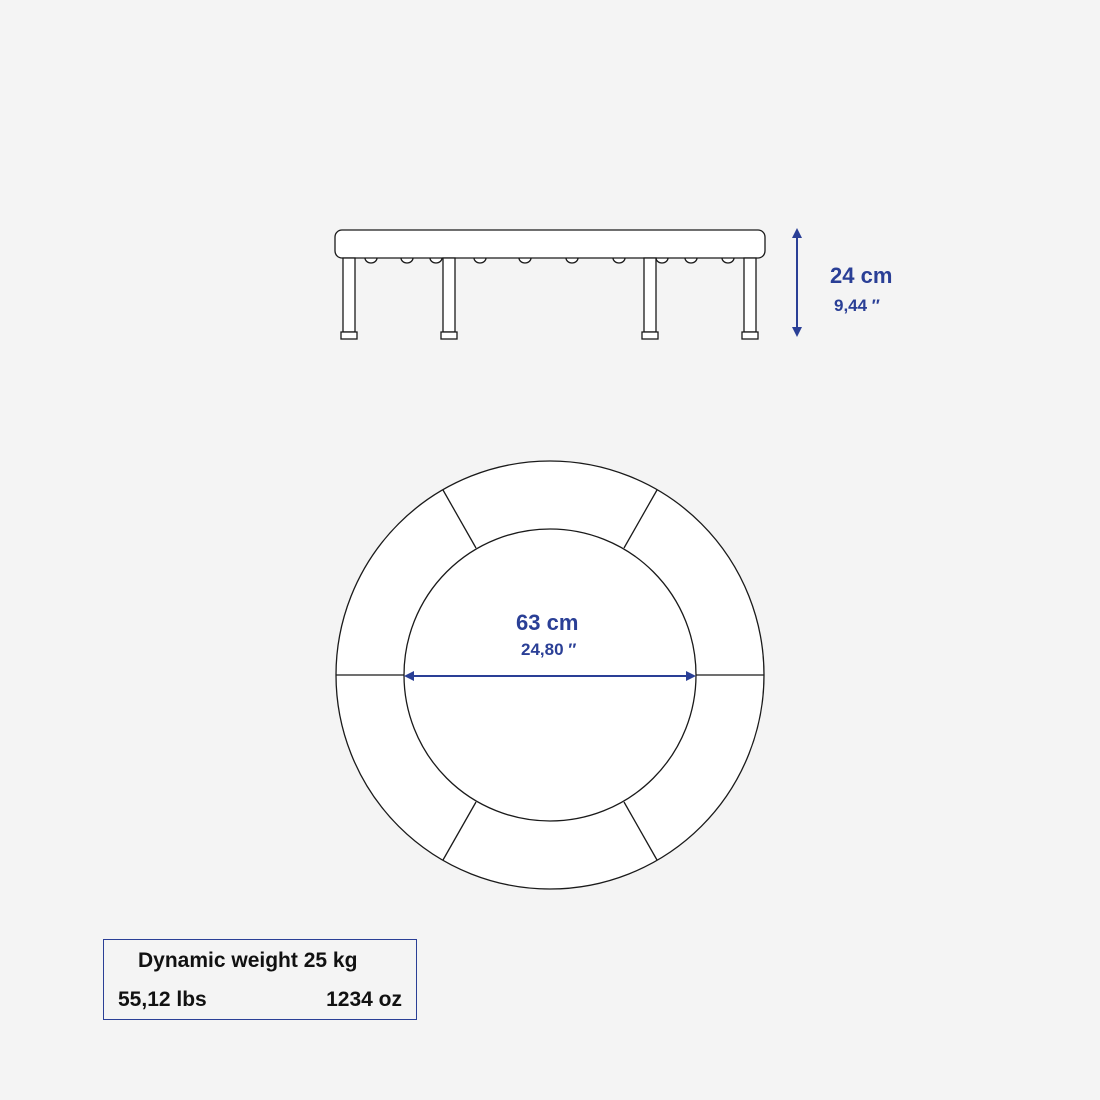  Describe the element at coordinates (550, 244) in the screenshot. I see `frame-top` at that location.